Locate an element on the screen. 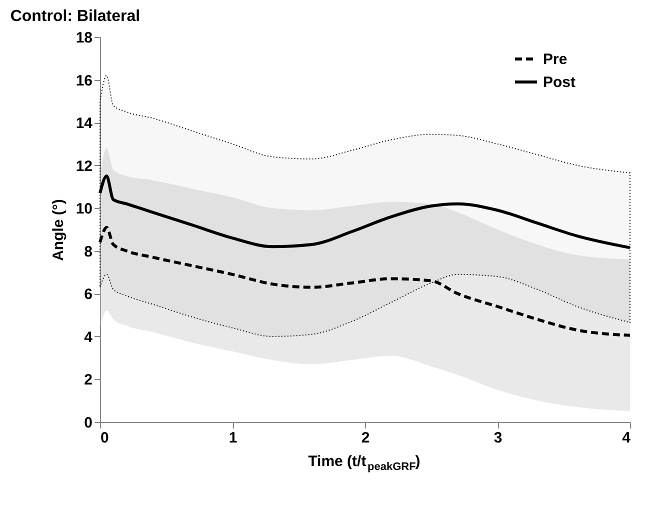  x-tick-label: 4 is located at coordinates (627, 438).